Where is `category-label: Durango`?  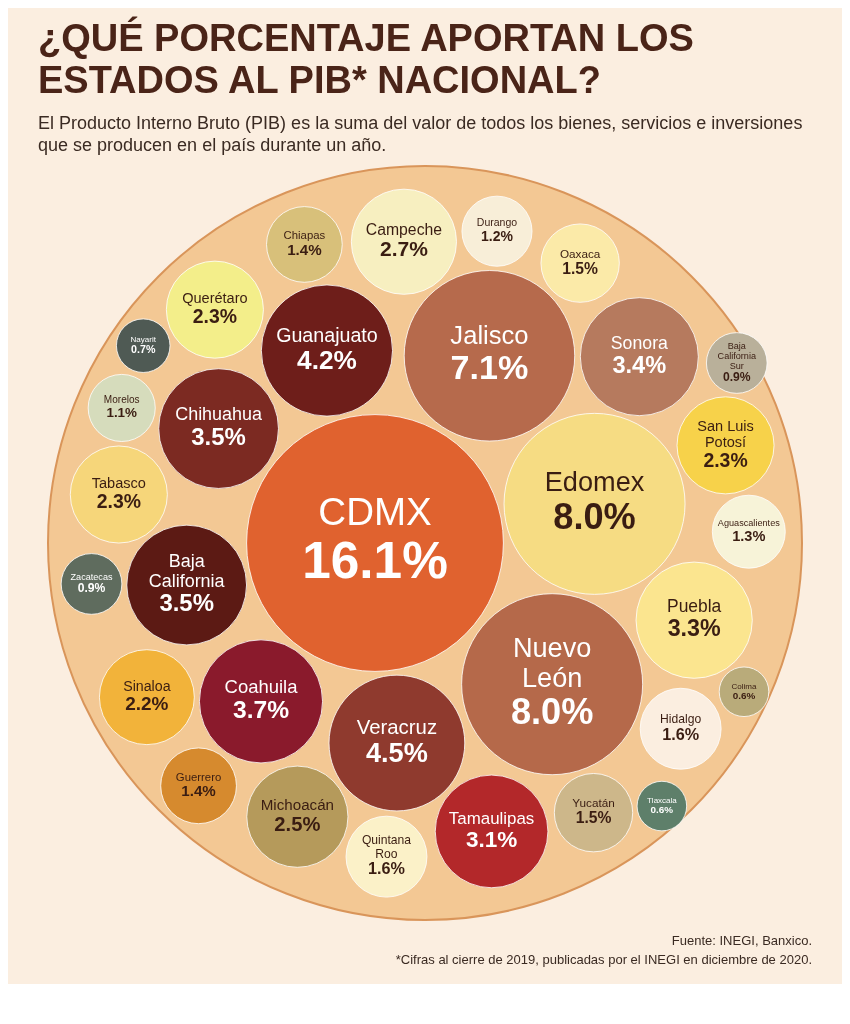 category-label: Durango is located at coordinates (497, 221).